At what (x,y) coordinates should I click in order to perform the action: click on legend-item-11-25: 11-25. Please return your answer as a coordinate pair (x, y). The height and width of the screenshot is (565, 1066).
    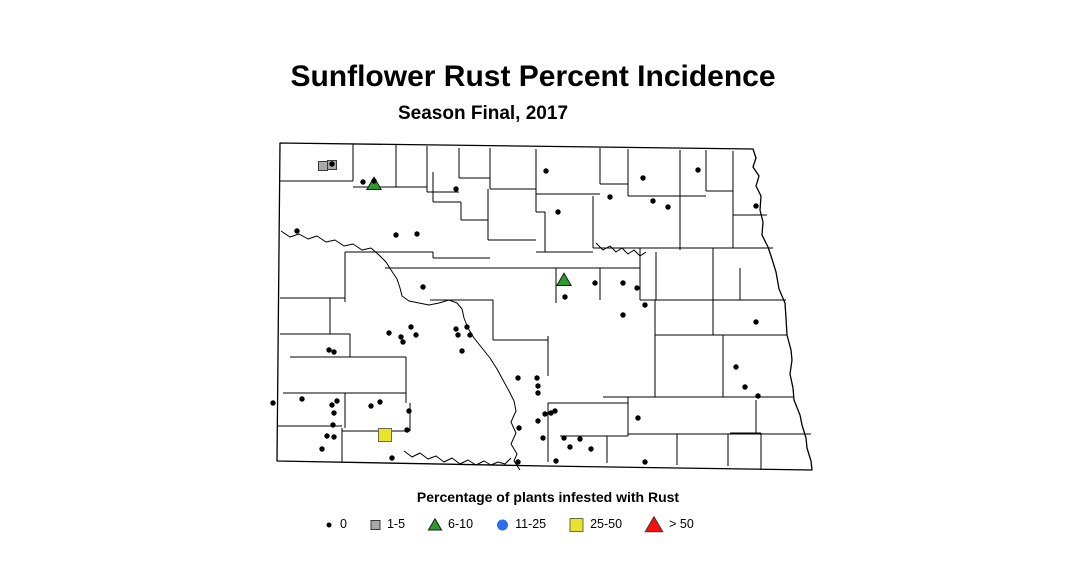
    Looking at the image, I should click on (520, 524).